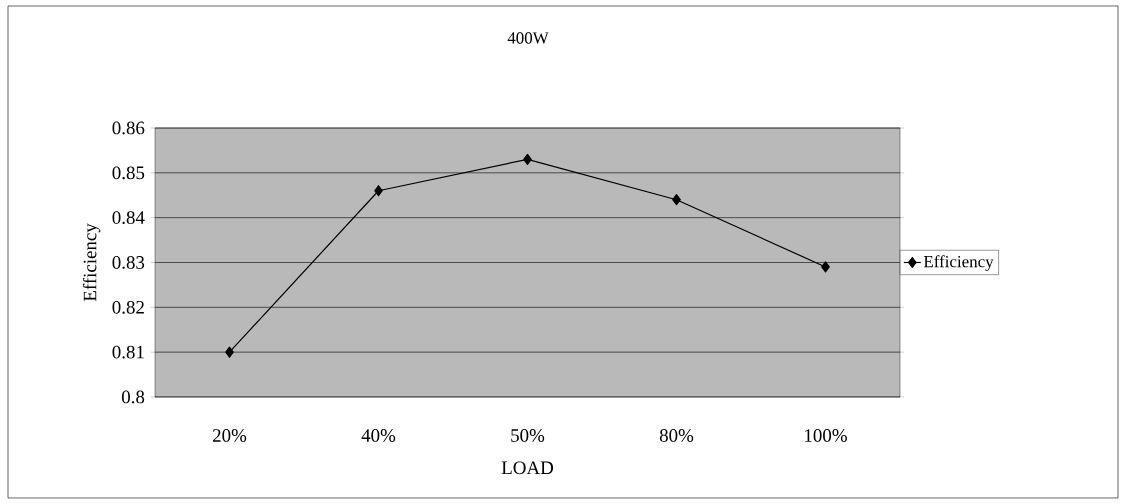 The image size is (1122, 503). I want to click on x-tick-label: 40%, so click(378, 435).